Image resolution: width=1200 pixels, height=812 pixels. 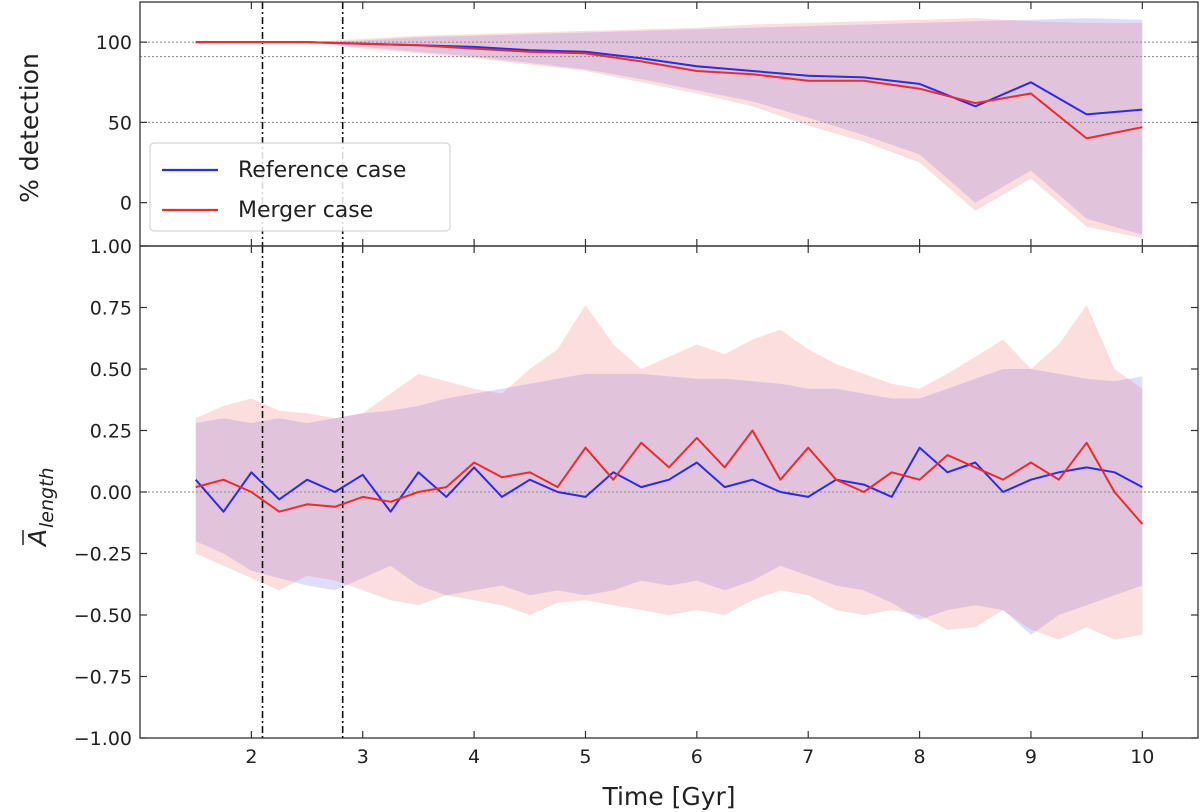 I want to click on top-panel-ytick-label: 0, so click(x=126, y=204).